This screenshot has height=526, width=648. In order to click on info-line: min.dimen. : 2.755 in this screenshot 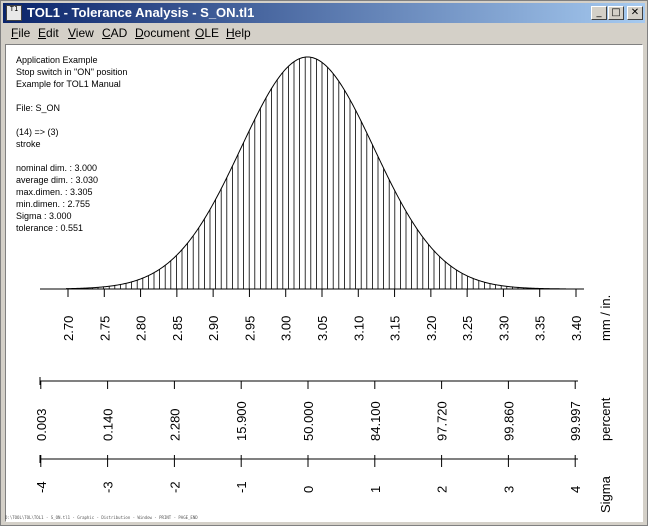, I will do `click(53, 204)`.